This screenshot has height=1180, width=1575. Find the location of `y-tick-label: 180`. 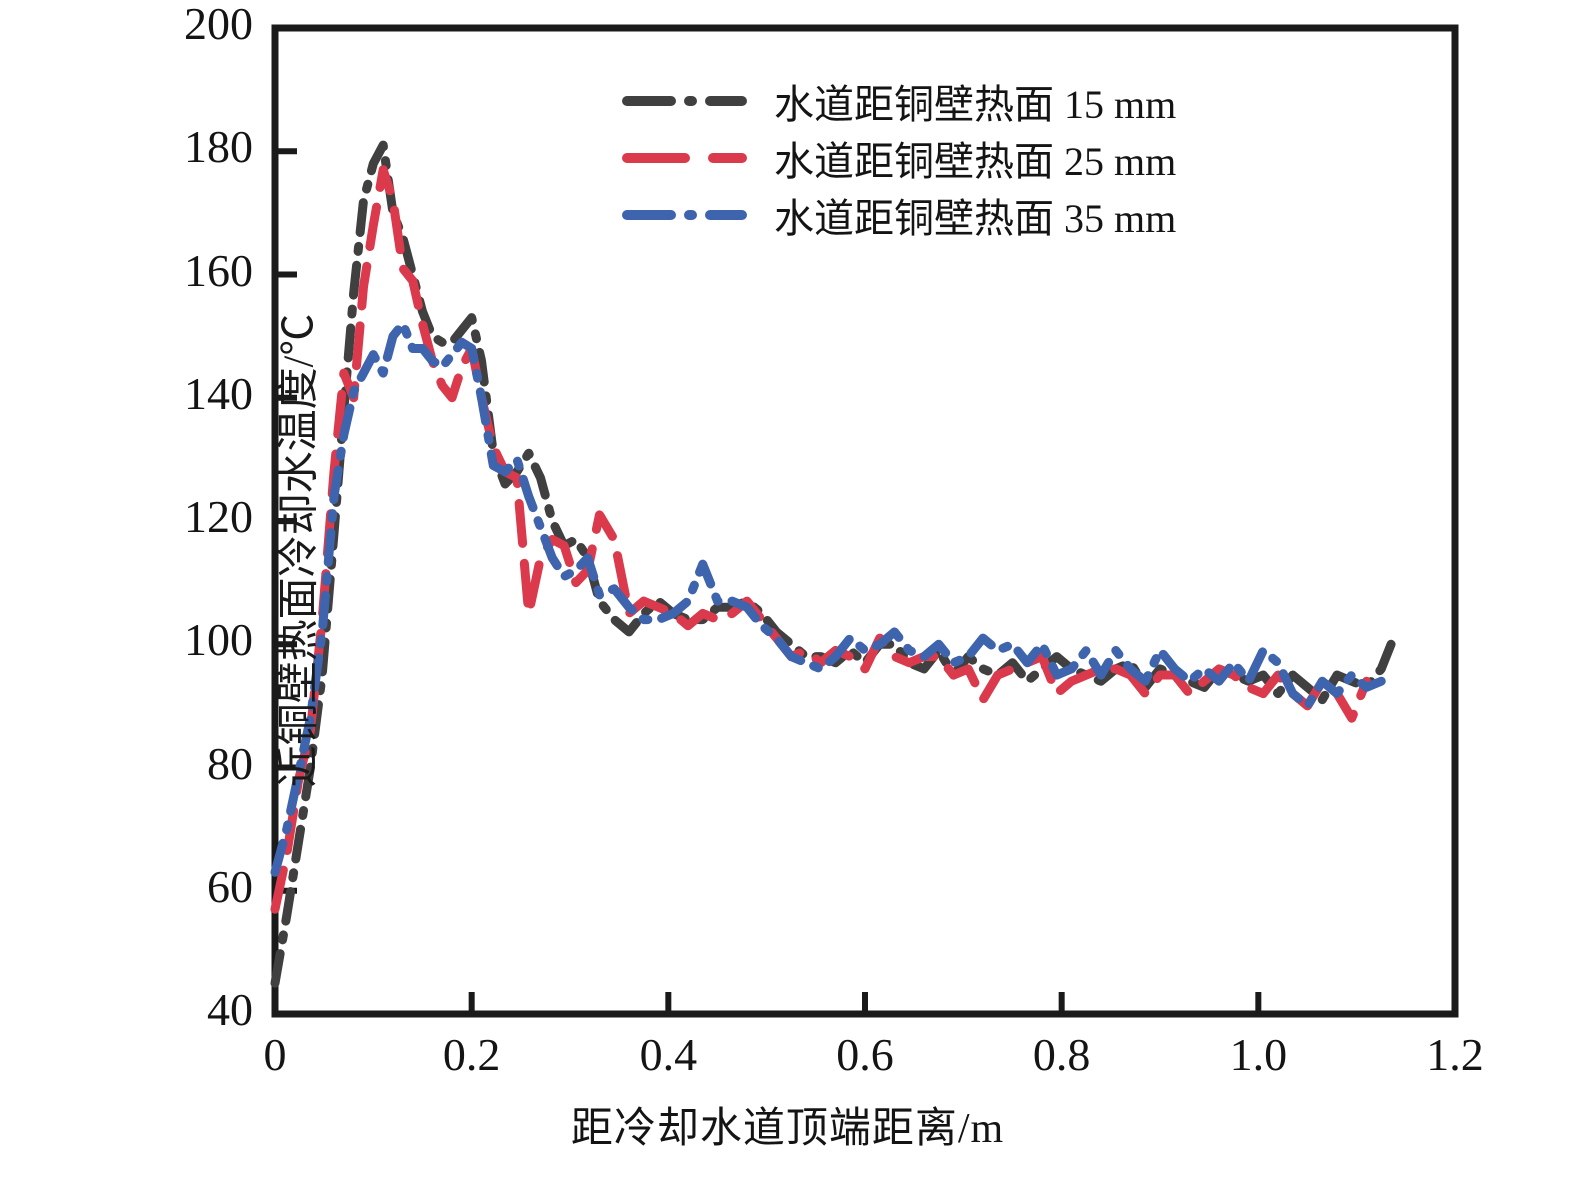

y-tick-label: 180 is located at coordinates (218, 147).